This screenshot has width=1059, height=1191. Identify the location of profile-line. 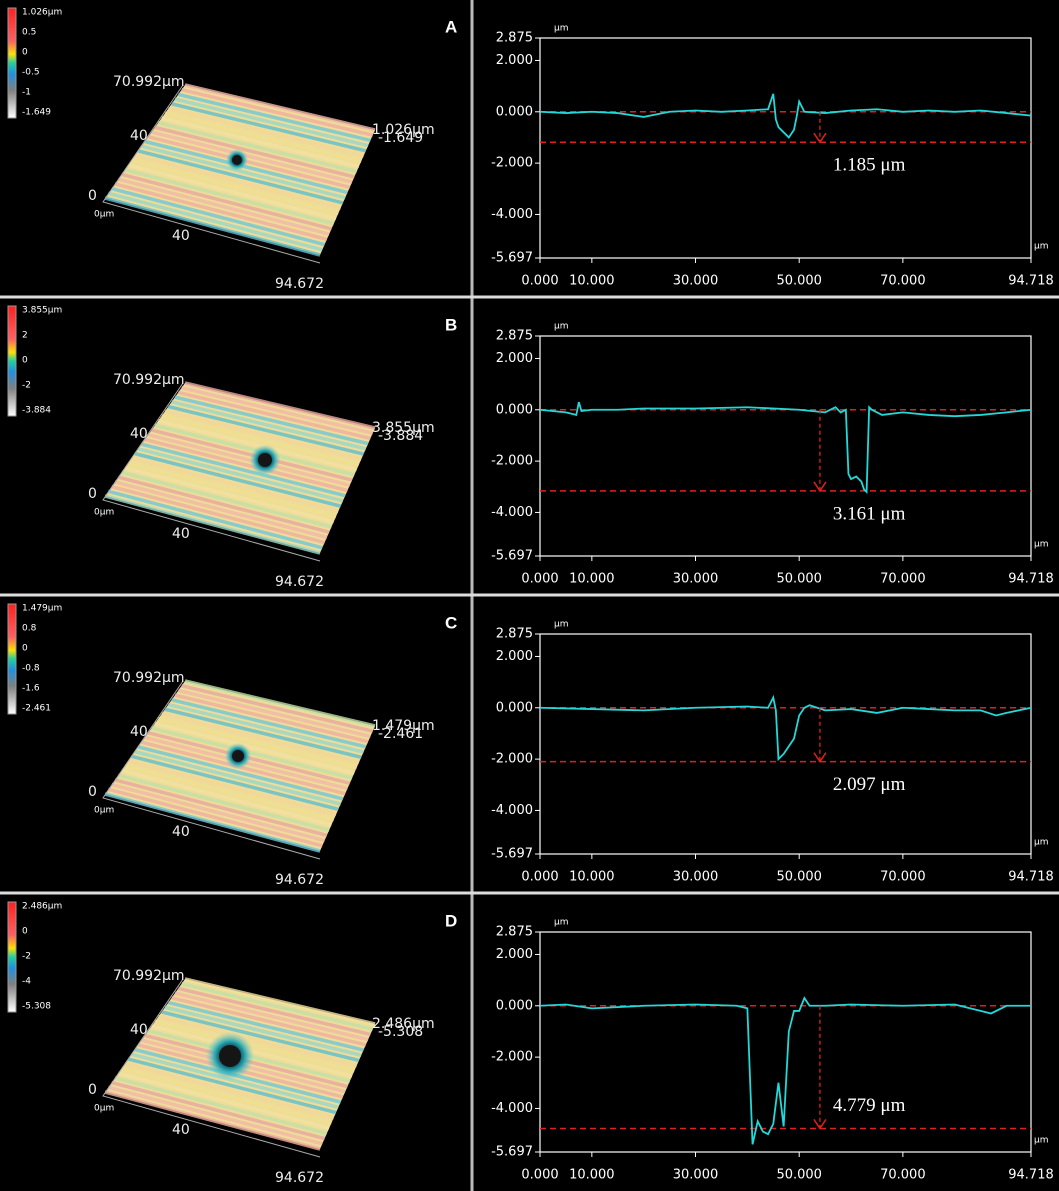
(785, 116).